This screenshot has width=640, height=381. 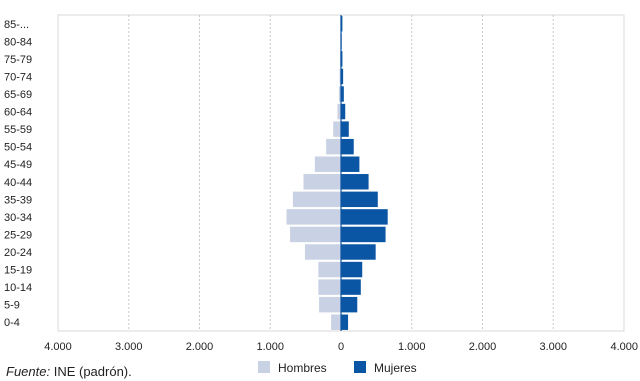 I want to click on y-tick-label: 35-39, so click(x=18, y=200).